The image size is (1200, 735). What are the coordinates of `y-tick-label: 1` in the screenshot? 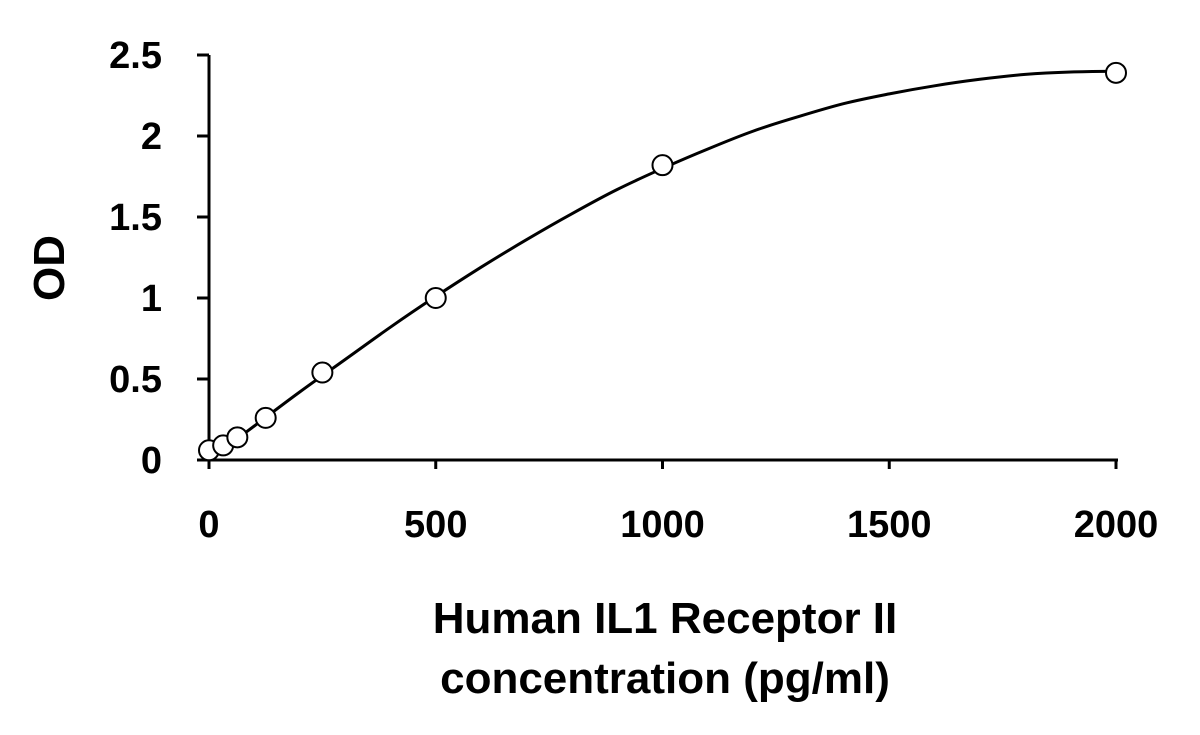 It's located at (151, 299).